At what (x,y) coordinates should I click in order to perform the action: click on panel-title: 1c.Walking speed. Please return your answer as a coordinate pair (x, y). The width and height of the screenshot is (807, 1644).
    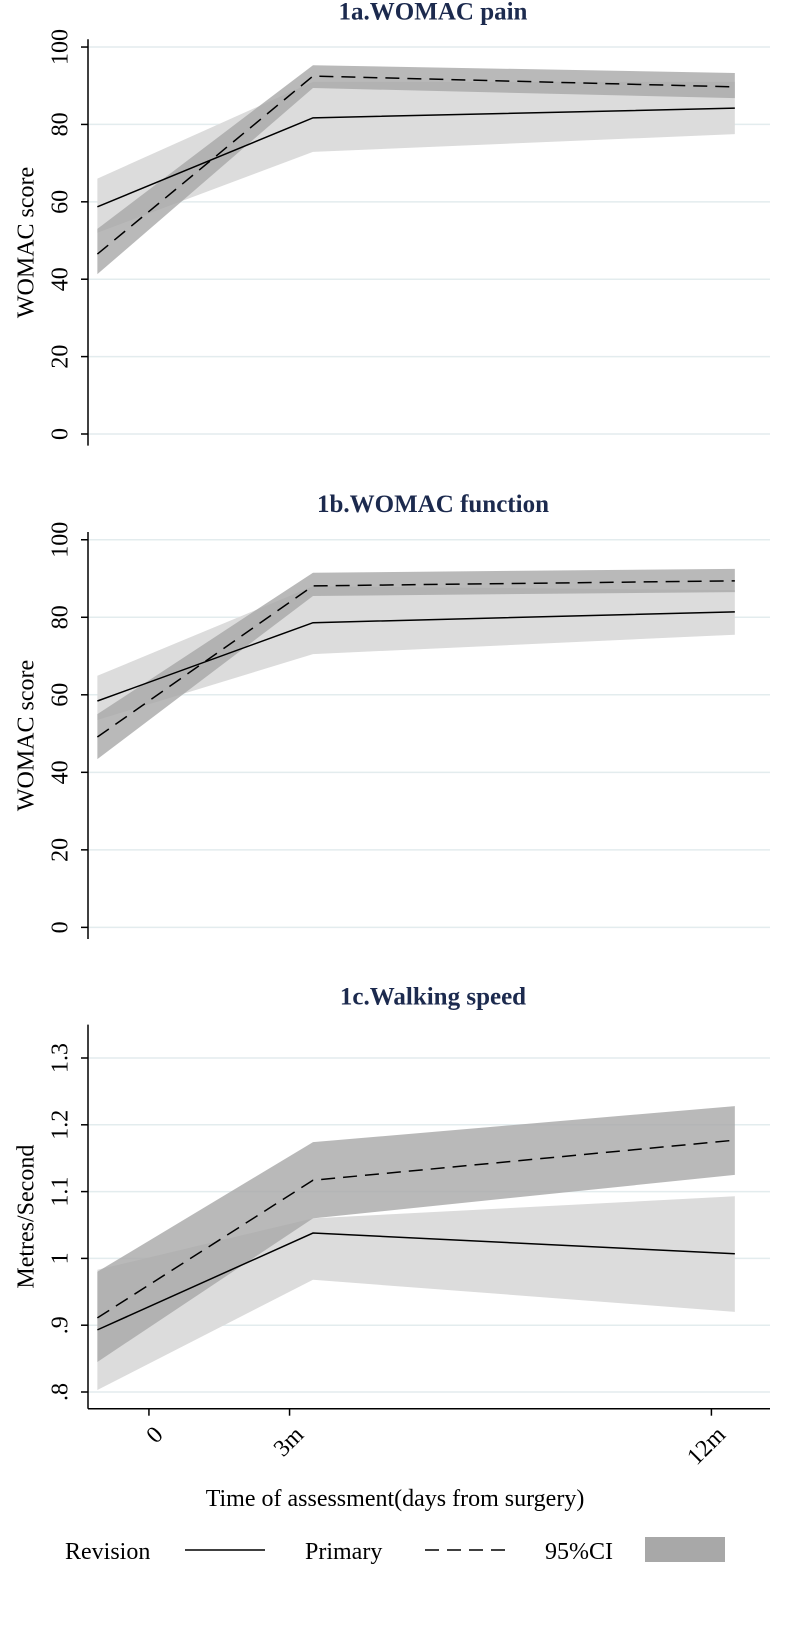
    Looking at the image, I should click on (433, 997).